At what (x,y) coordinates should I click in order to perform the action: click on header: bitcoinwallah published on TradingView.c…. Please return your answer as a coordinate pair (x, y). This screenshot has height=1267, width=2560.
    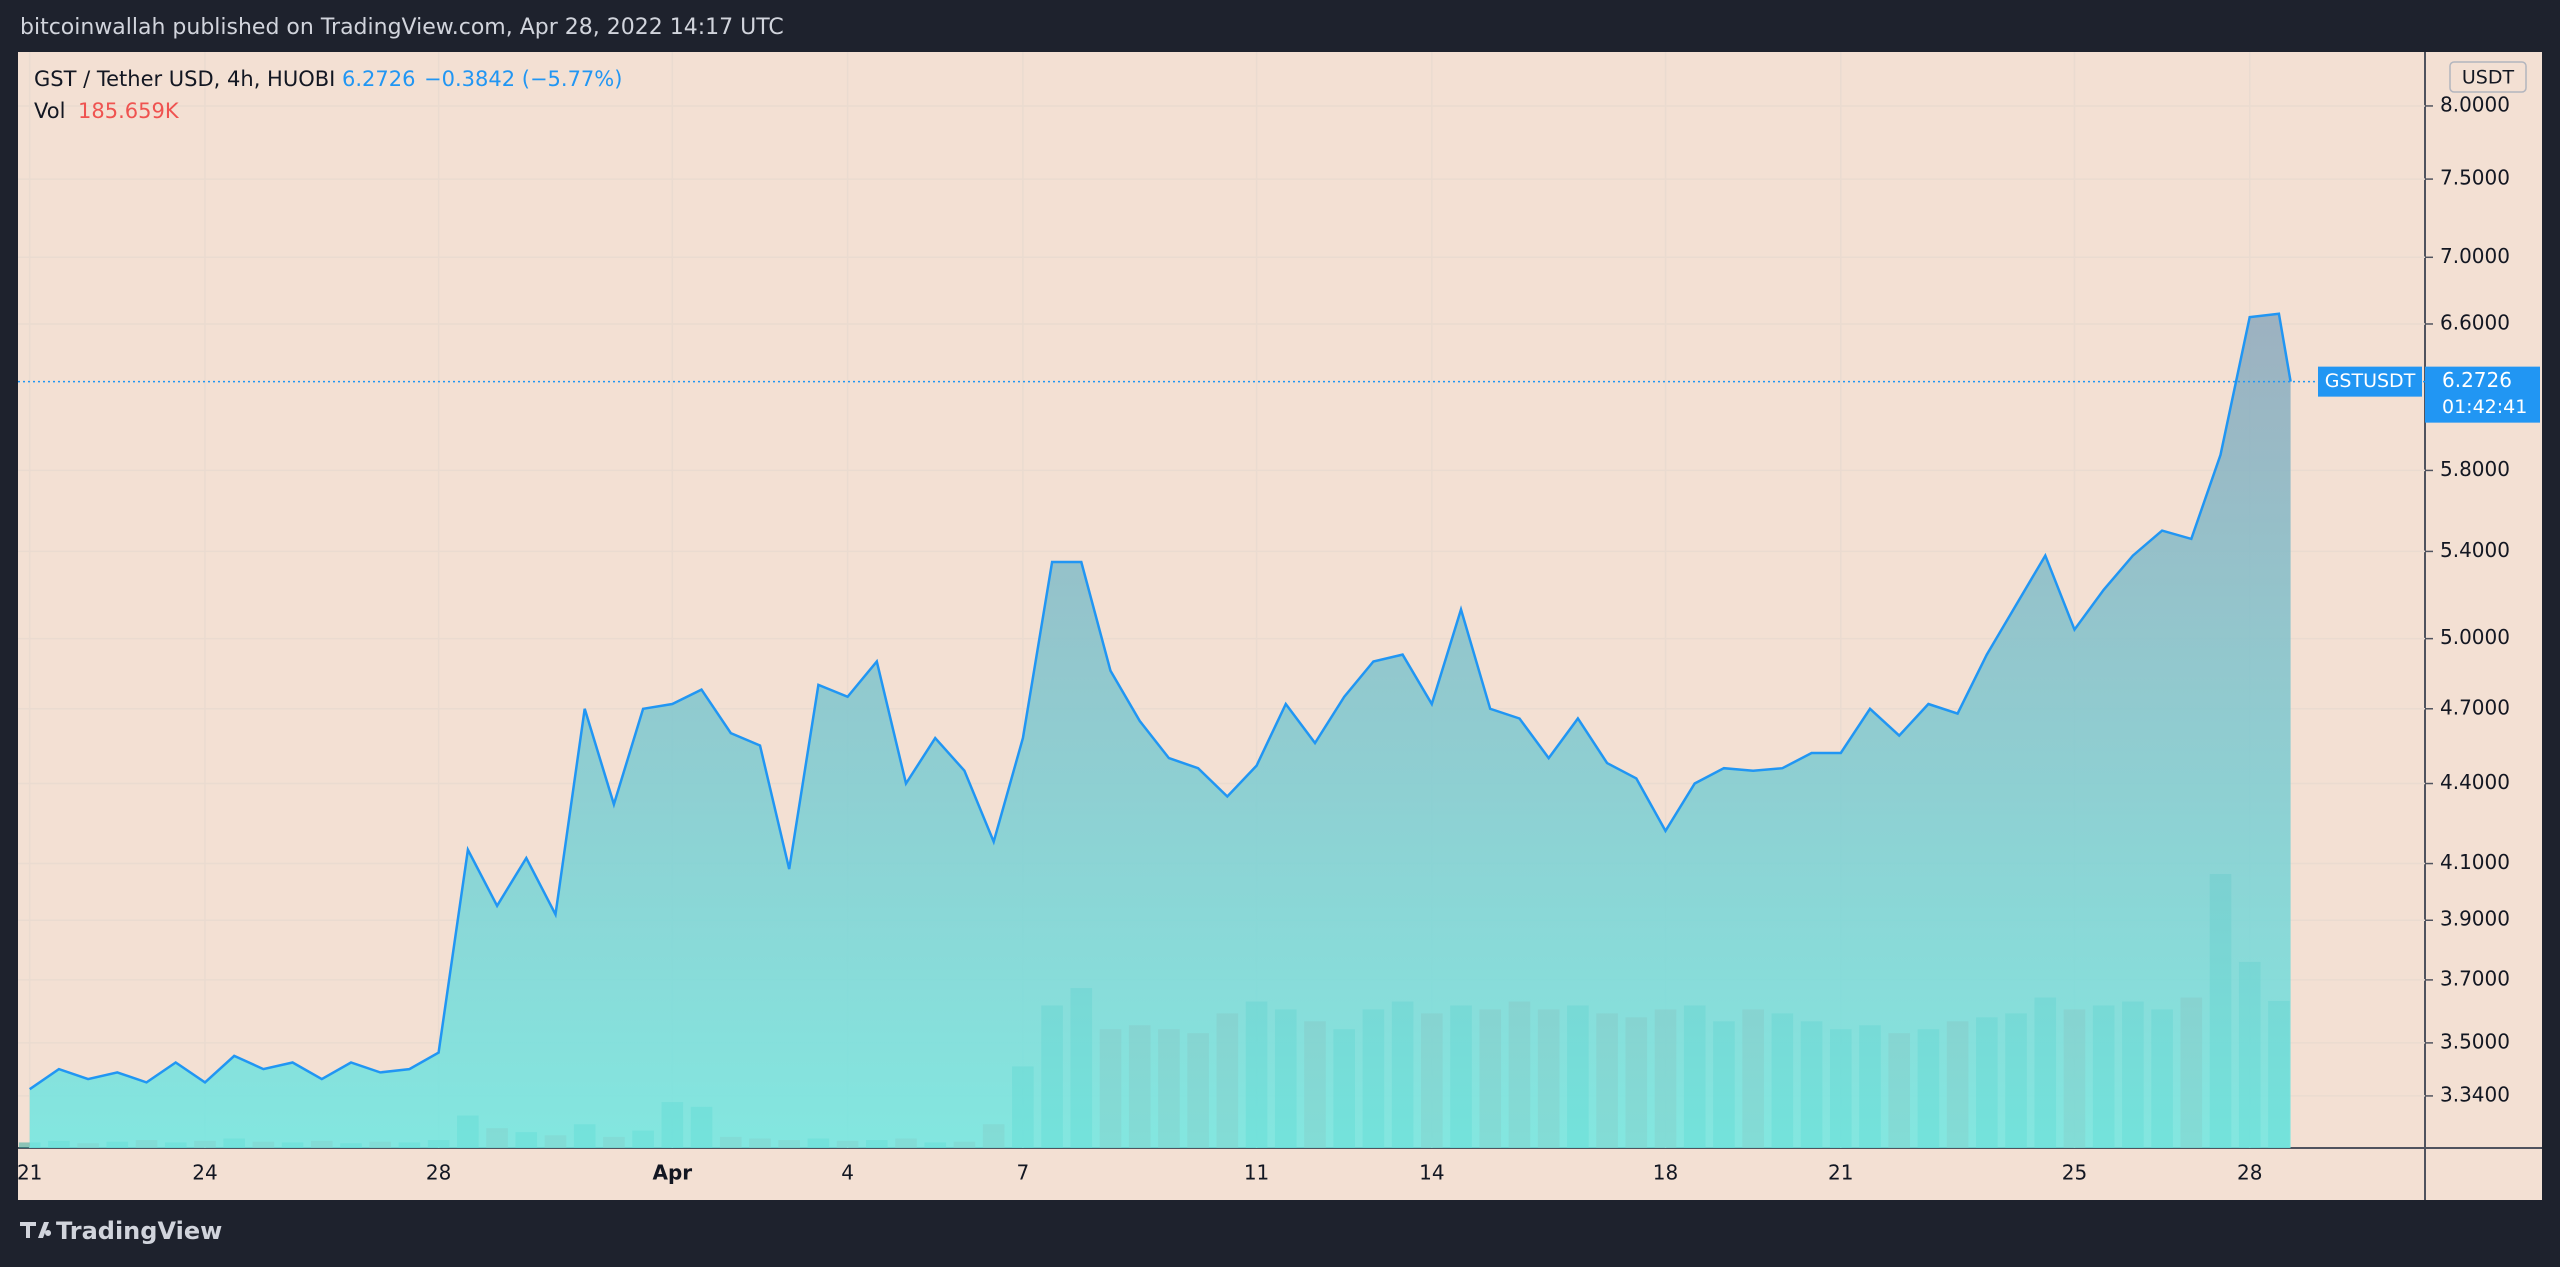
    Looking at the image, I should click on (402, 27).